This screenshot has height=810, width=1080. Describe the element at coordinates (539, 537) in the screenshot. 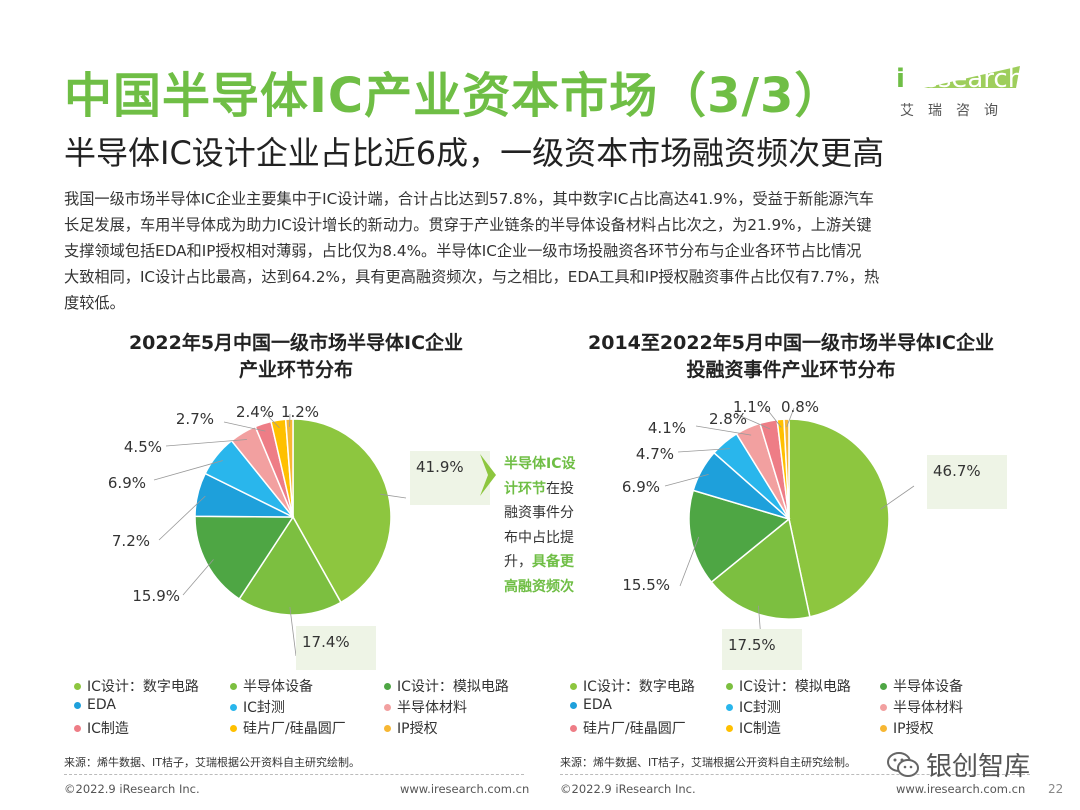

I see `callout-text-part: 布中占比提` at that location.